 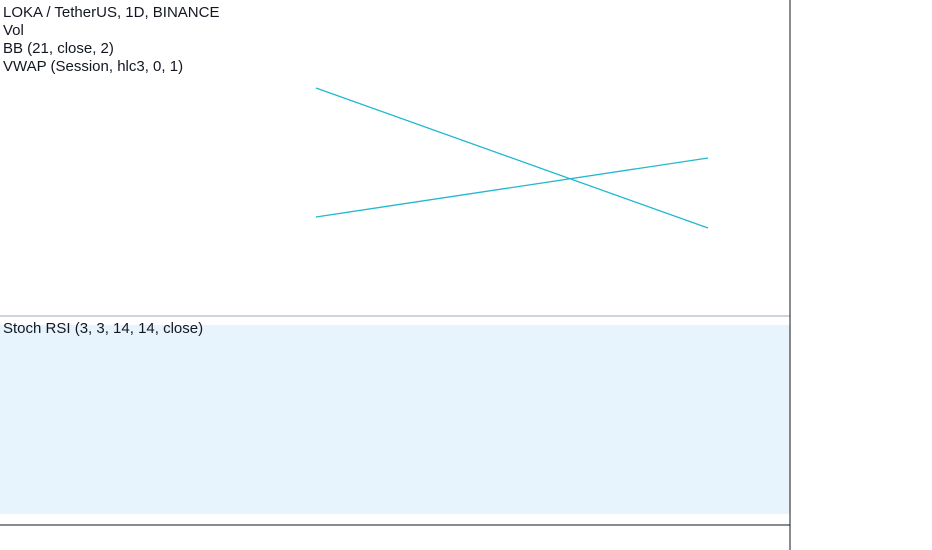 What do you see at coordinates (93, 66) in the screenshot?
I see `indicator-label: VWAP (Session, hlc3, 0, 1)` at bounding box center [93, 66].